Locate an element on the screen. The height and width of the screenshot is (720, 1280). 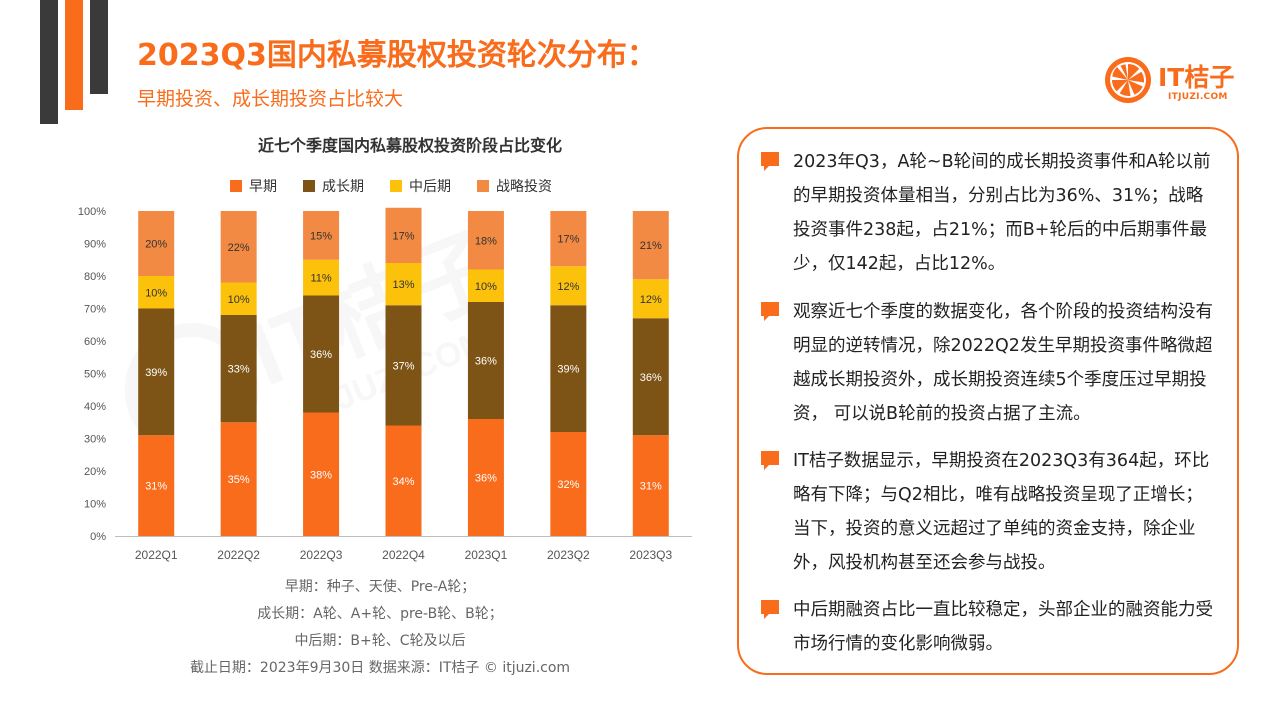
bar-data-label: 38% is located at coordinates (321, 475).